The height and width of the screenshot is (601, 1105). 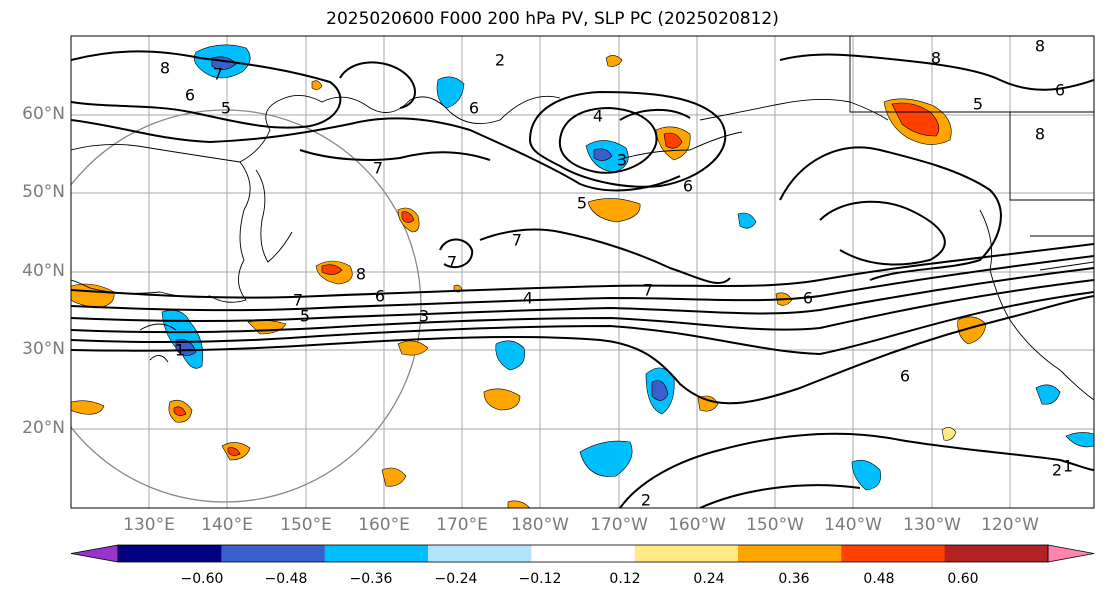 What do you see at coordinates (149, 525) in the screenshot?
I see `lon-label-130e: 130°E` at bounding box center [149, 525].